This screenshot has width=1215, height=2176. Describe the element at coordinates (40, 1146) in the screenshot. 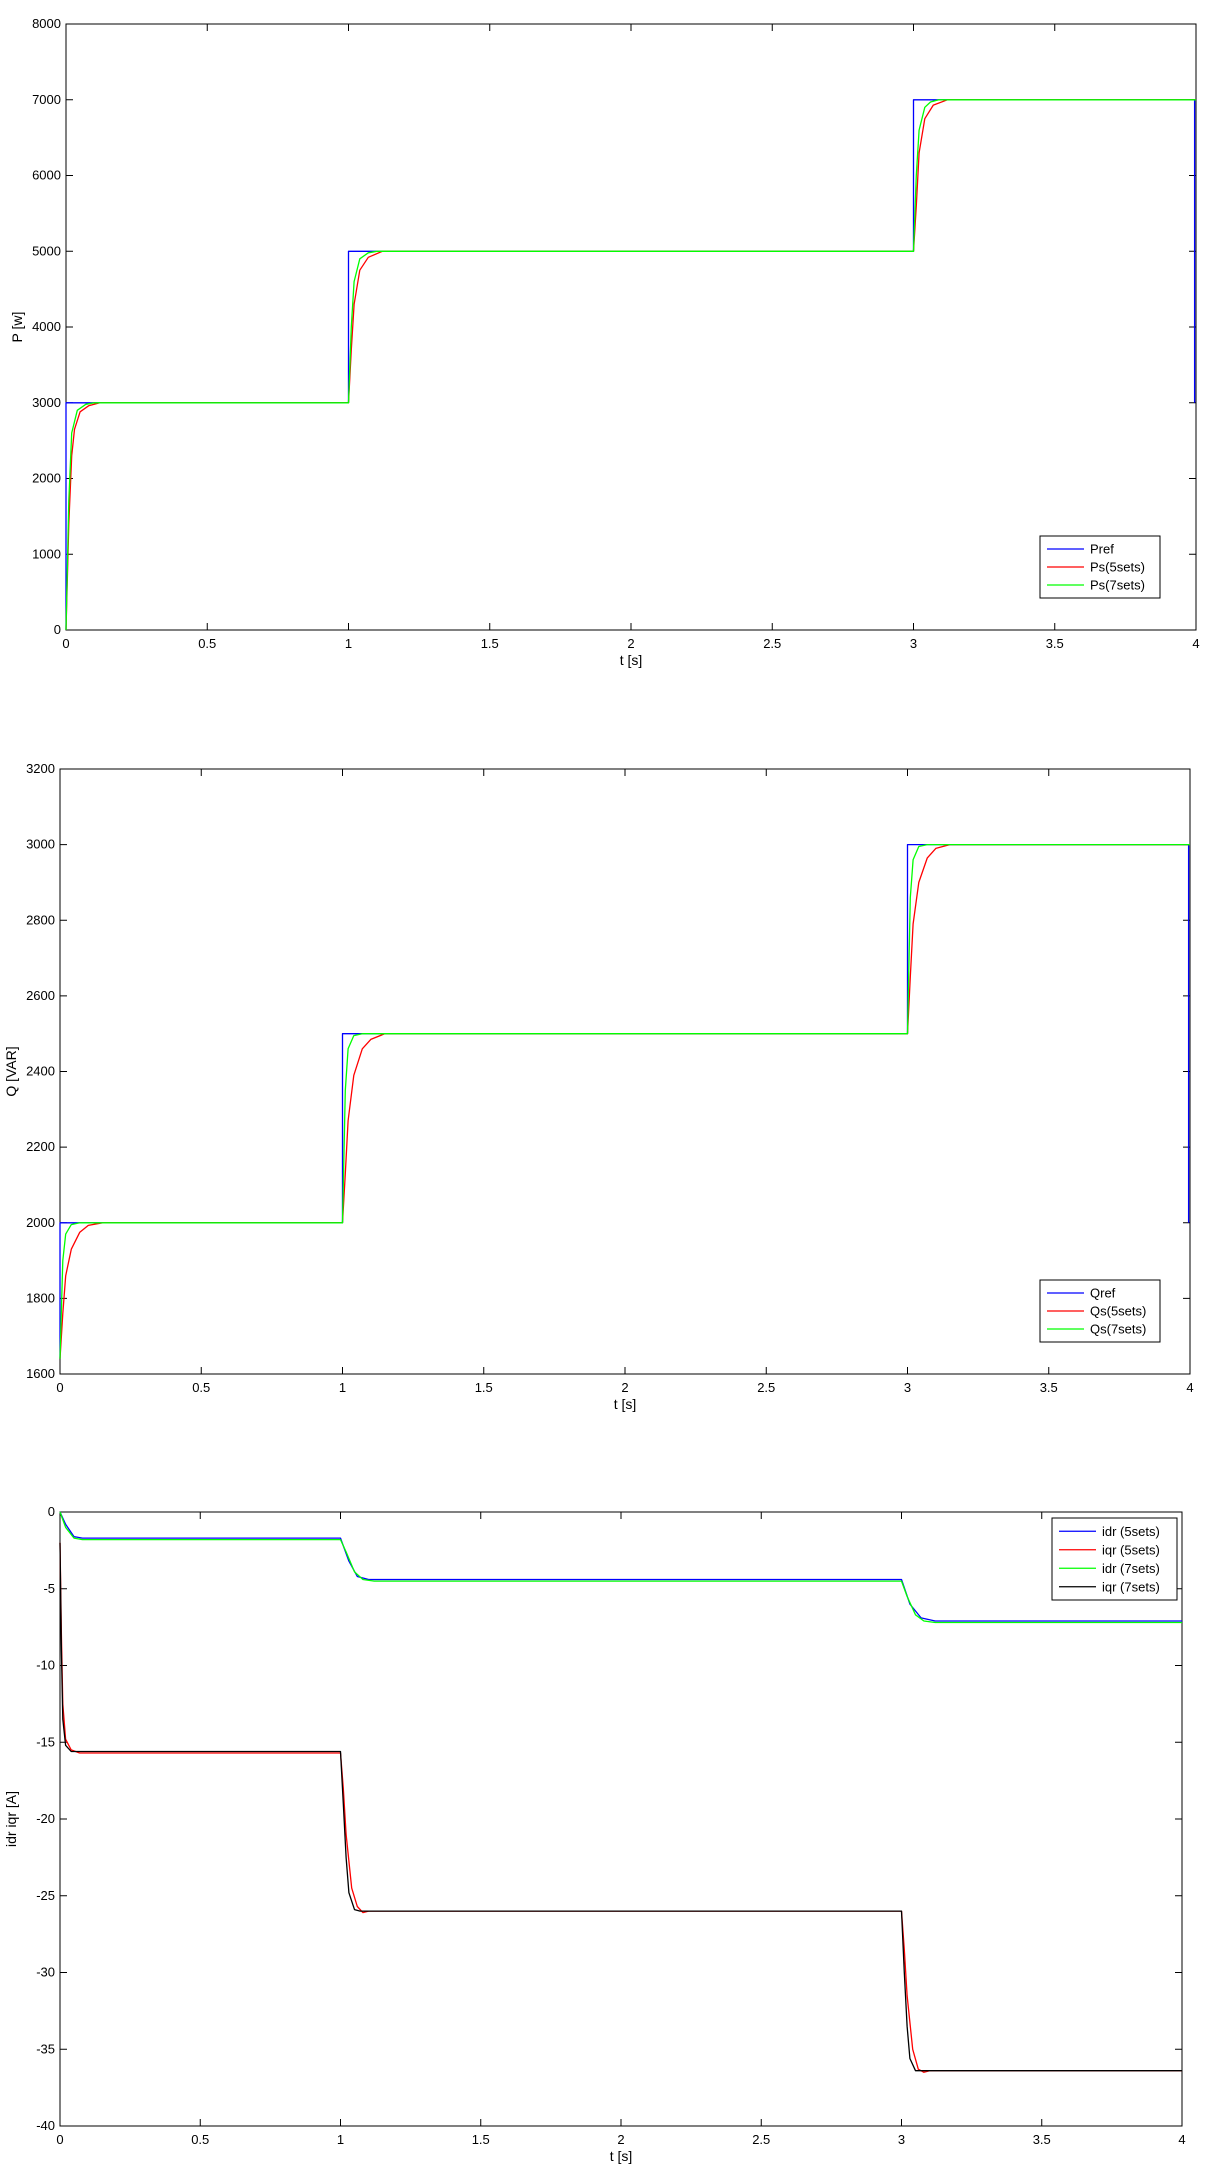

I see `y-tick-label: 2200` at that location.